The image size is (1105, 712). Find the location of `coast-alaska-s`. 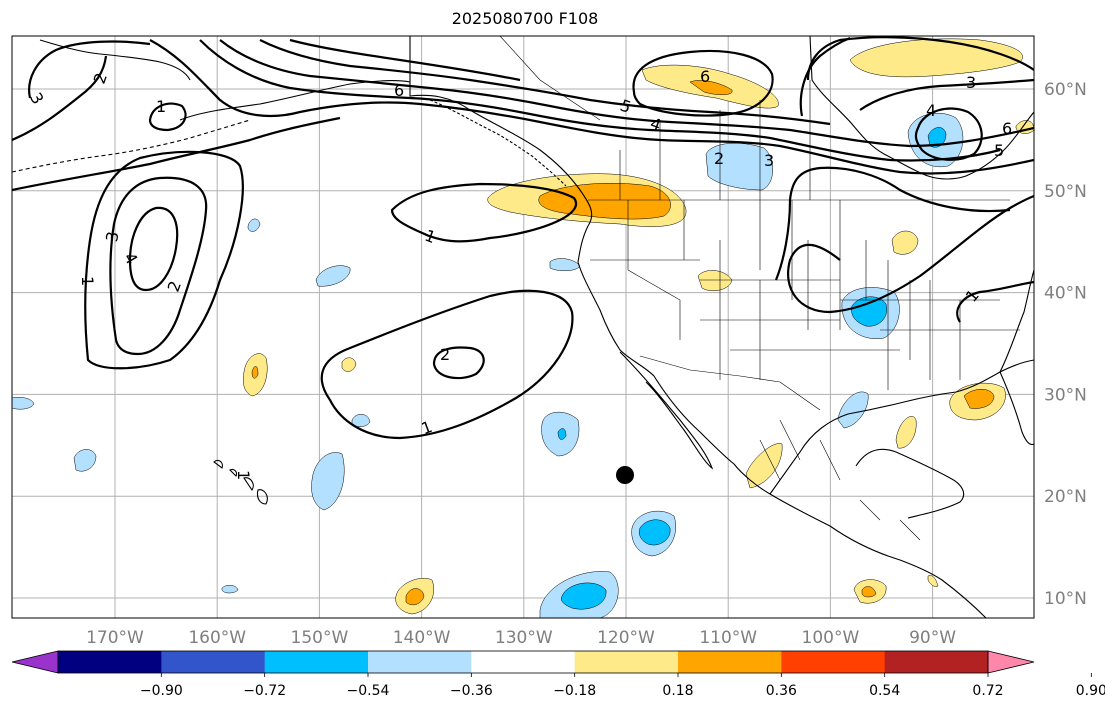

coast-alaska-s is located at coordinates (295, 100).